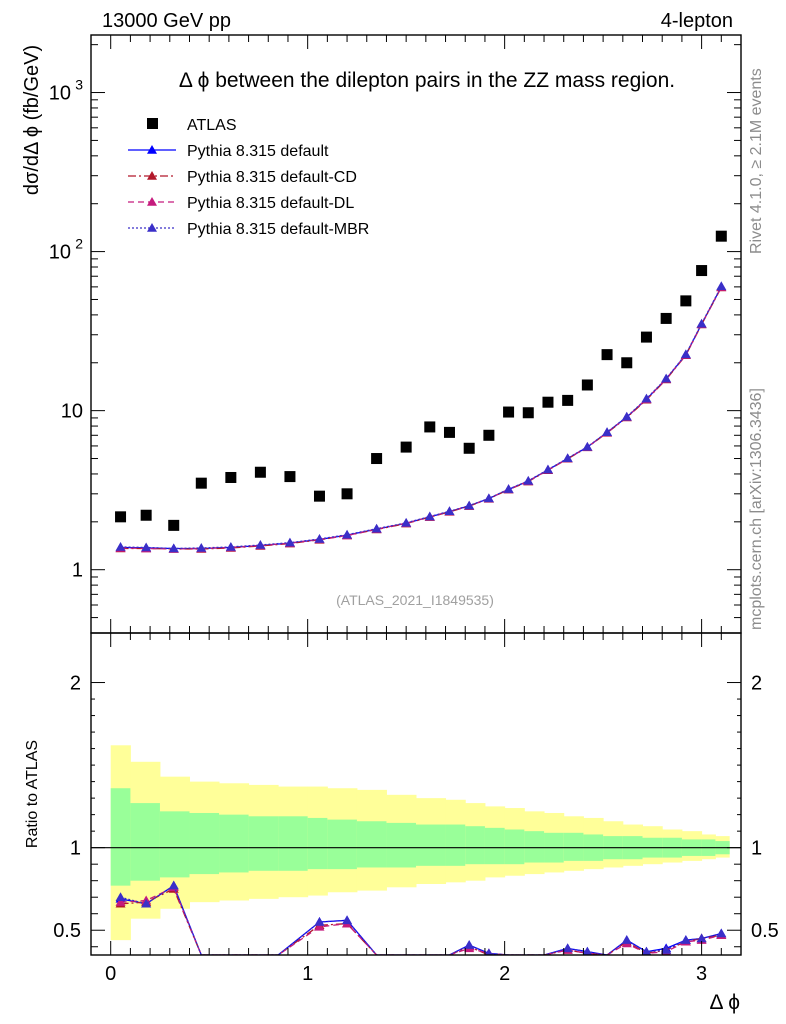 The image size is (786, 1024). What do you see at coordinates (307, 974) in the screenshot?
I see `x-tick-label: 1` at bounding box center [307, 974].